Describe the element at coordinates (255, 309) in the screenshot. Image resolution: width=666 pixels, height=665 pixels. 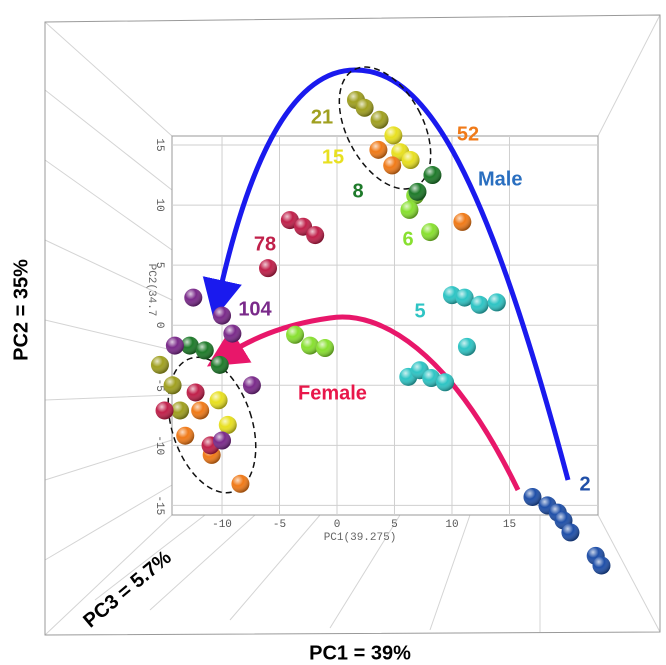
I see `series-label: 104` at that location.